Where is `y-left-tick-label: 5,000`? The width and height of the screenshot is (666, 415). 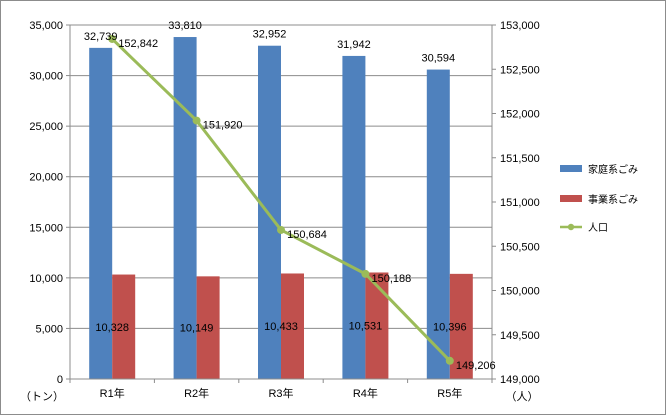
y-left-tick-label: 5,000 is located at coordinates (49, 329).